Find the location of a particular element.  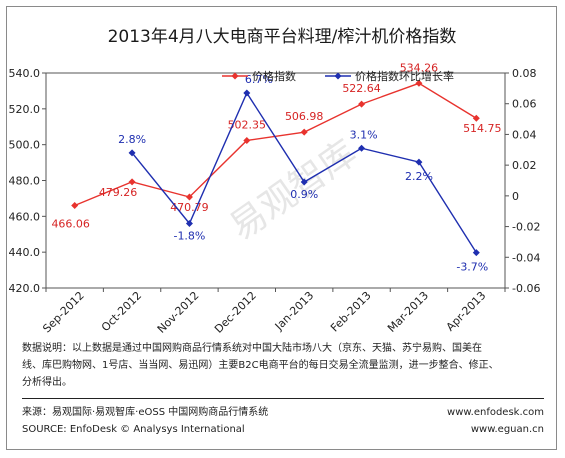

chart-title: 2013年4月八大电商平台料理/榨汁机价格指数 is located at coordinates (282, 37).